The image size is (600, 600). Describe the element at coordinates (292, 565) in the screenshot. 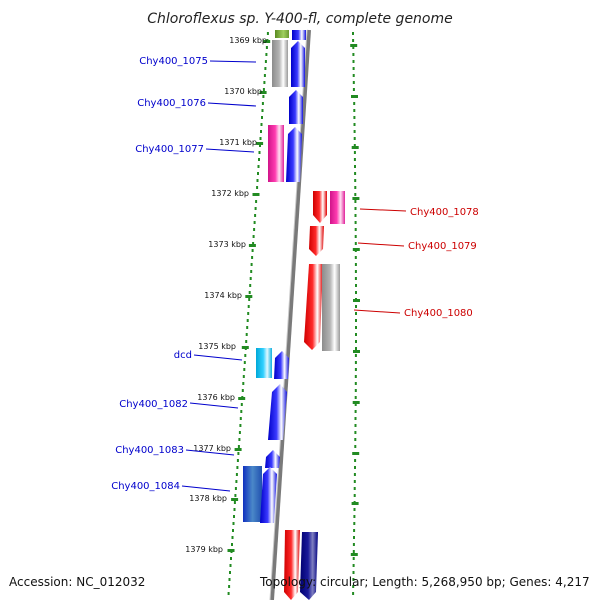

I see `gene-feature-bottom-red` at that location.